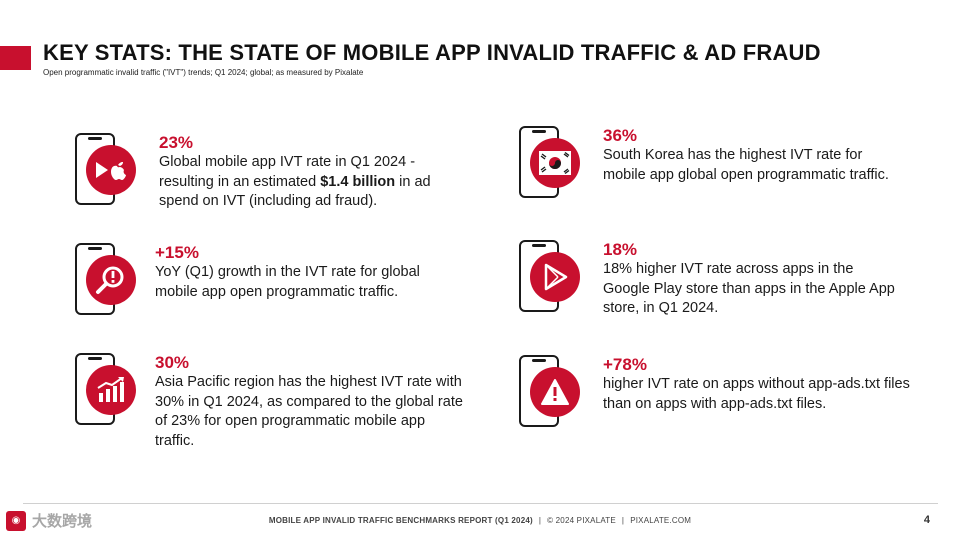  What do you see at coordinates (555, 277) in the screenshot?
I see `google-play-icon` at bounding box center [555, 277].